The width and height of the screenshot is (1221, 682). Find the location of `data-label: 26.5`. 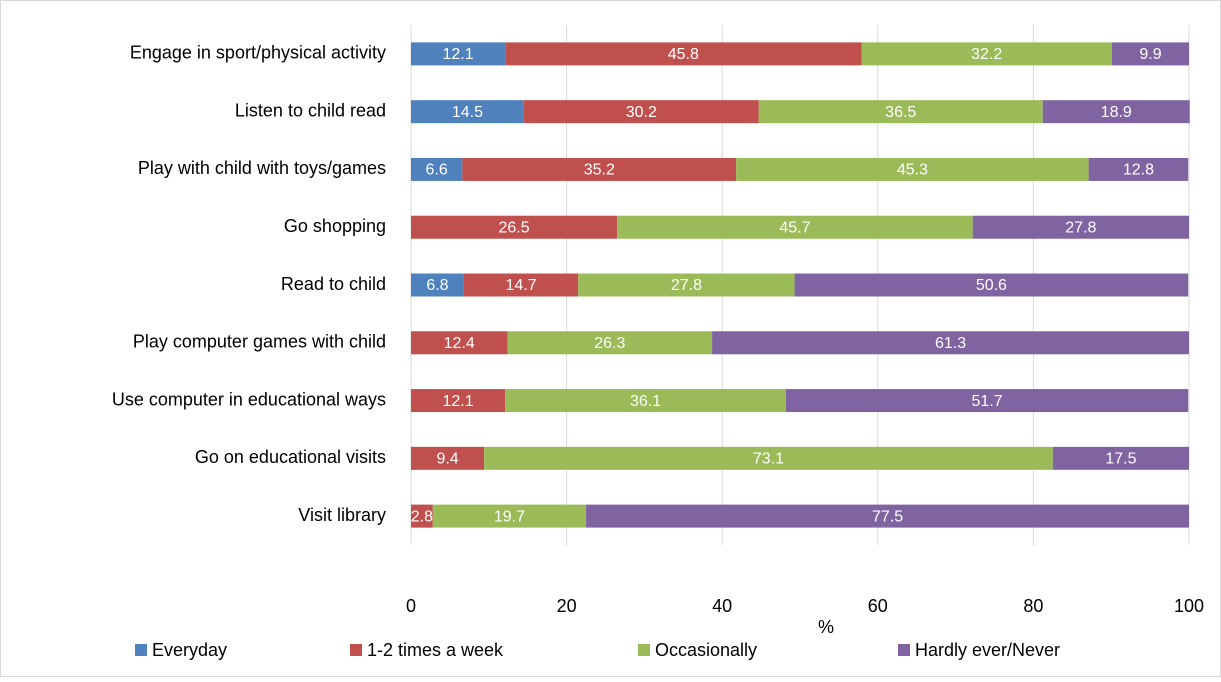

data-label: 26.5 is located at coordinates (514, 227).